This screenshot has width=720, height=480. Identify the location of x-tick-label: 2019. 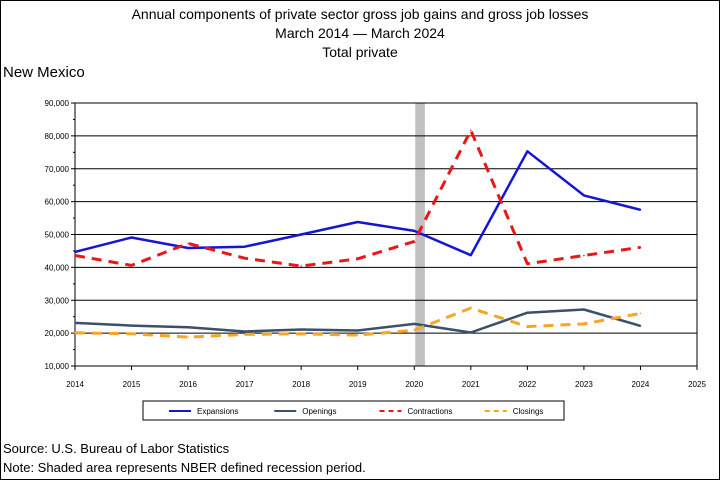
(358, 384).